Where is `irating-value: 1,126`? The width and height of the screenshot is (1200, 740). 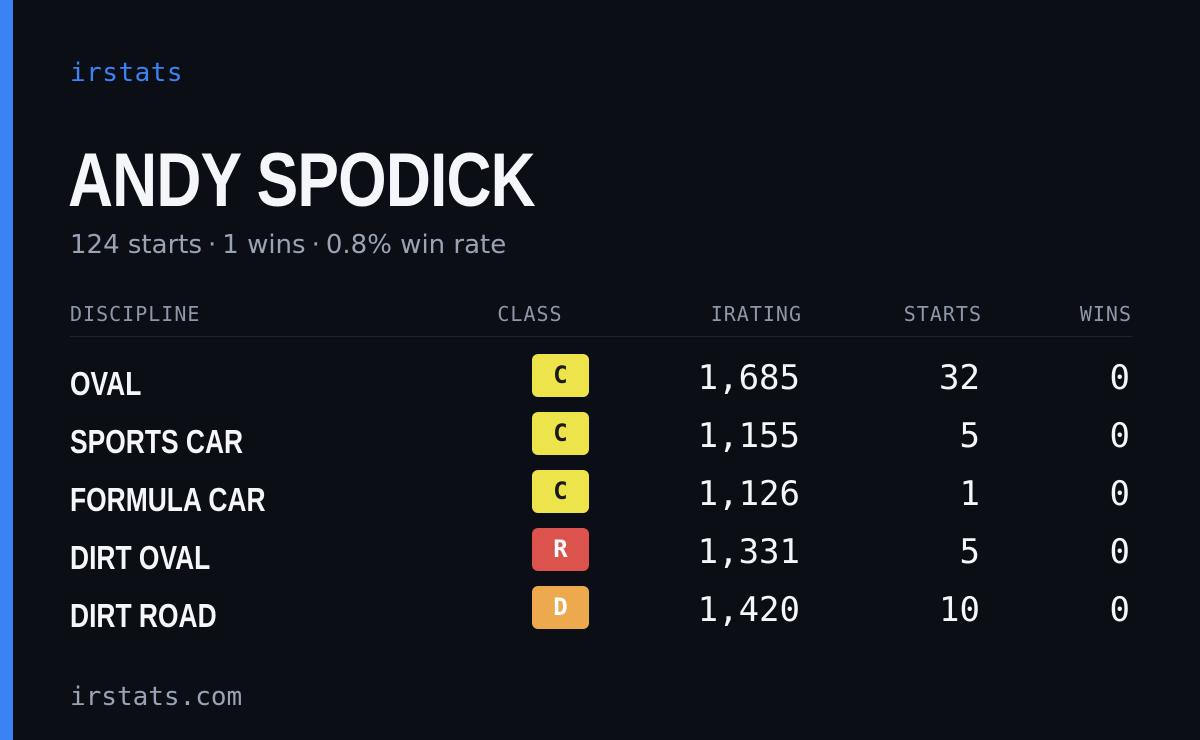 irating-value: 1,126 is located at coordinates (748, 494).